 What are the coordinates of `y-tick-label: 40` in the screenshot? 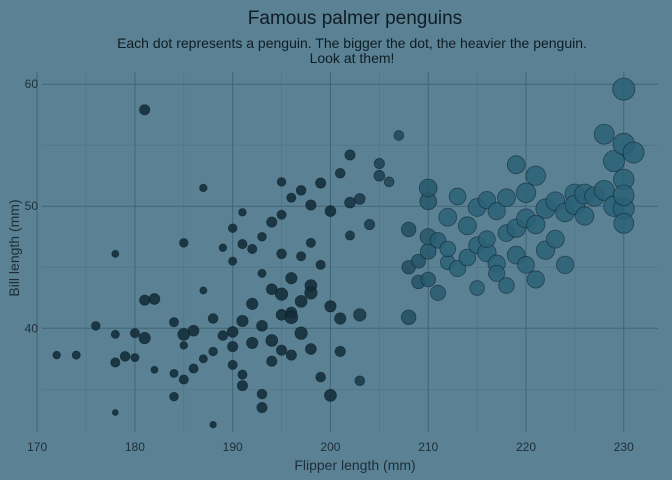 It's located at (32, 328).